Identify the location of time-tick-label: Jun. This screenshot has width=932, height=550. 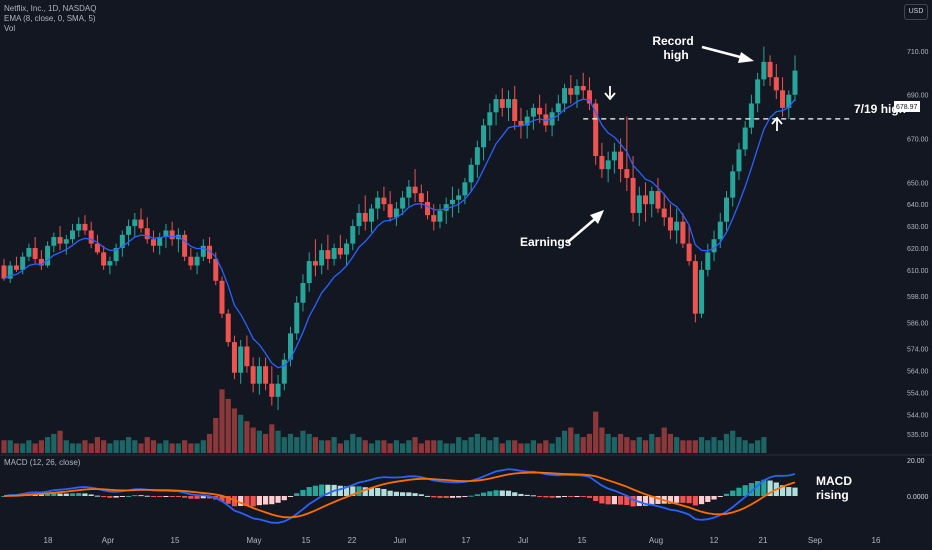
(400, 540).